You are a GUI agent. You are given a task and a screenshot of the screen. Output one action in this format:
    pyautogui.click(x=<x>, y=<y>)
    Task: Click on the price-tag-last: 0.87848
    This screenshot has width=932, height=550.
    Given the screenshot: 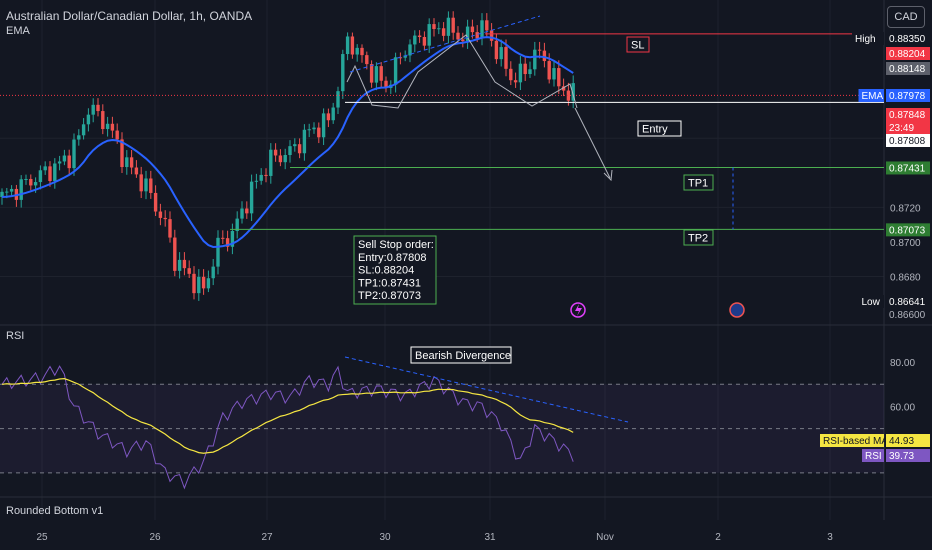 What is the action you would take?
    pyautogui.click(x=907, y=115)
    